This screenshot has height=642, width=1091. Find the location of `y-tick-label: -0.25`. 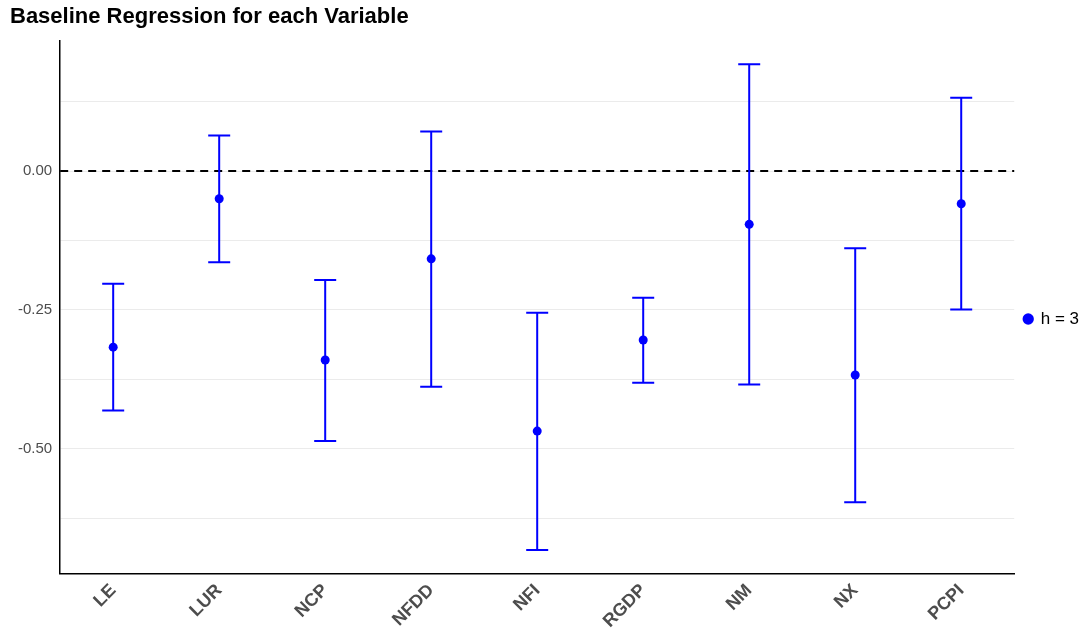

y-tick-label: -0.25 is located at coordinates (35, 309).